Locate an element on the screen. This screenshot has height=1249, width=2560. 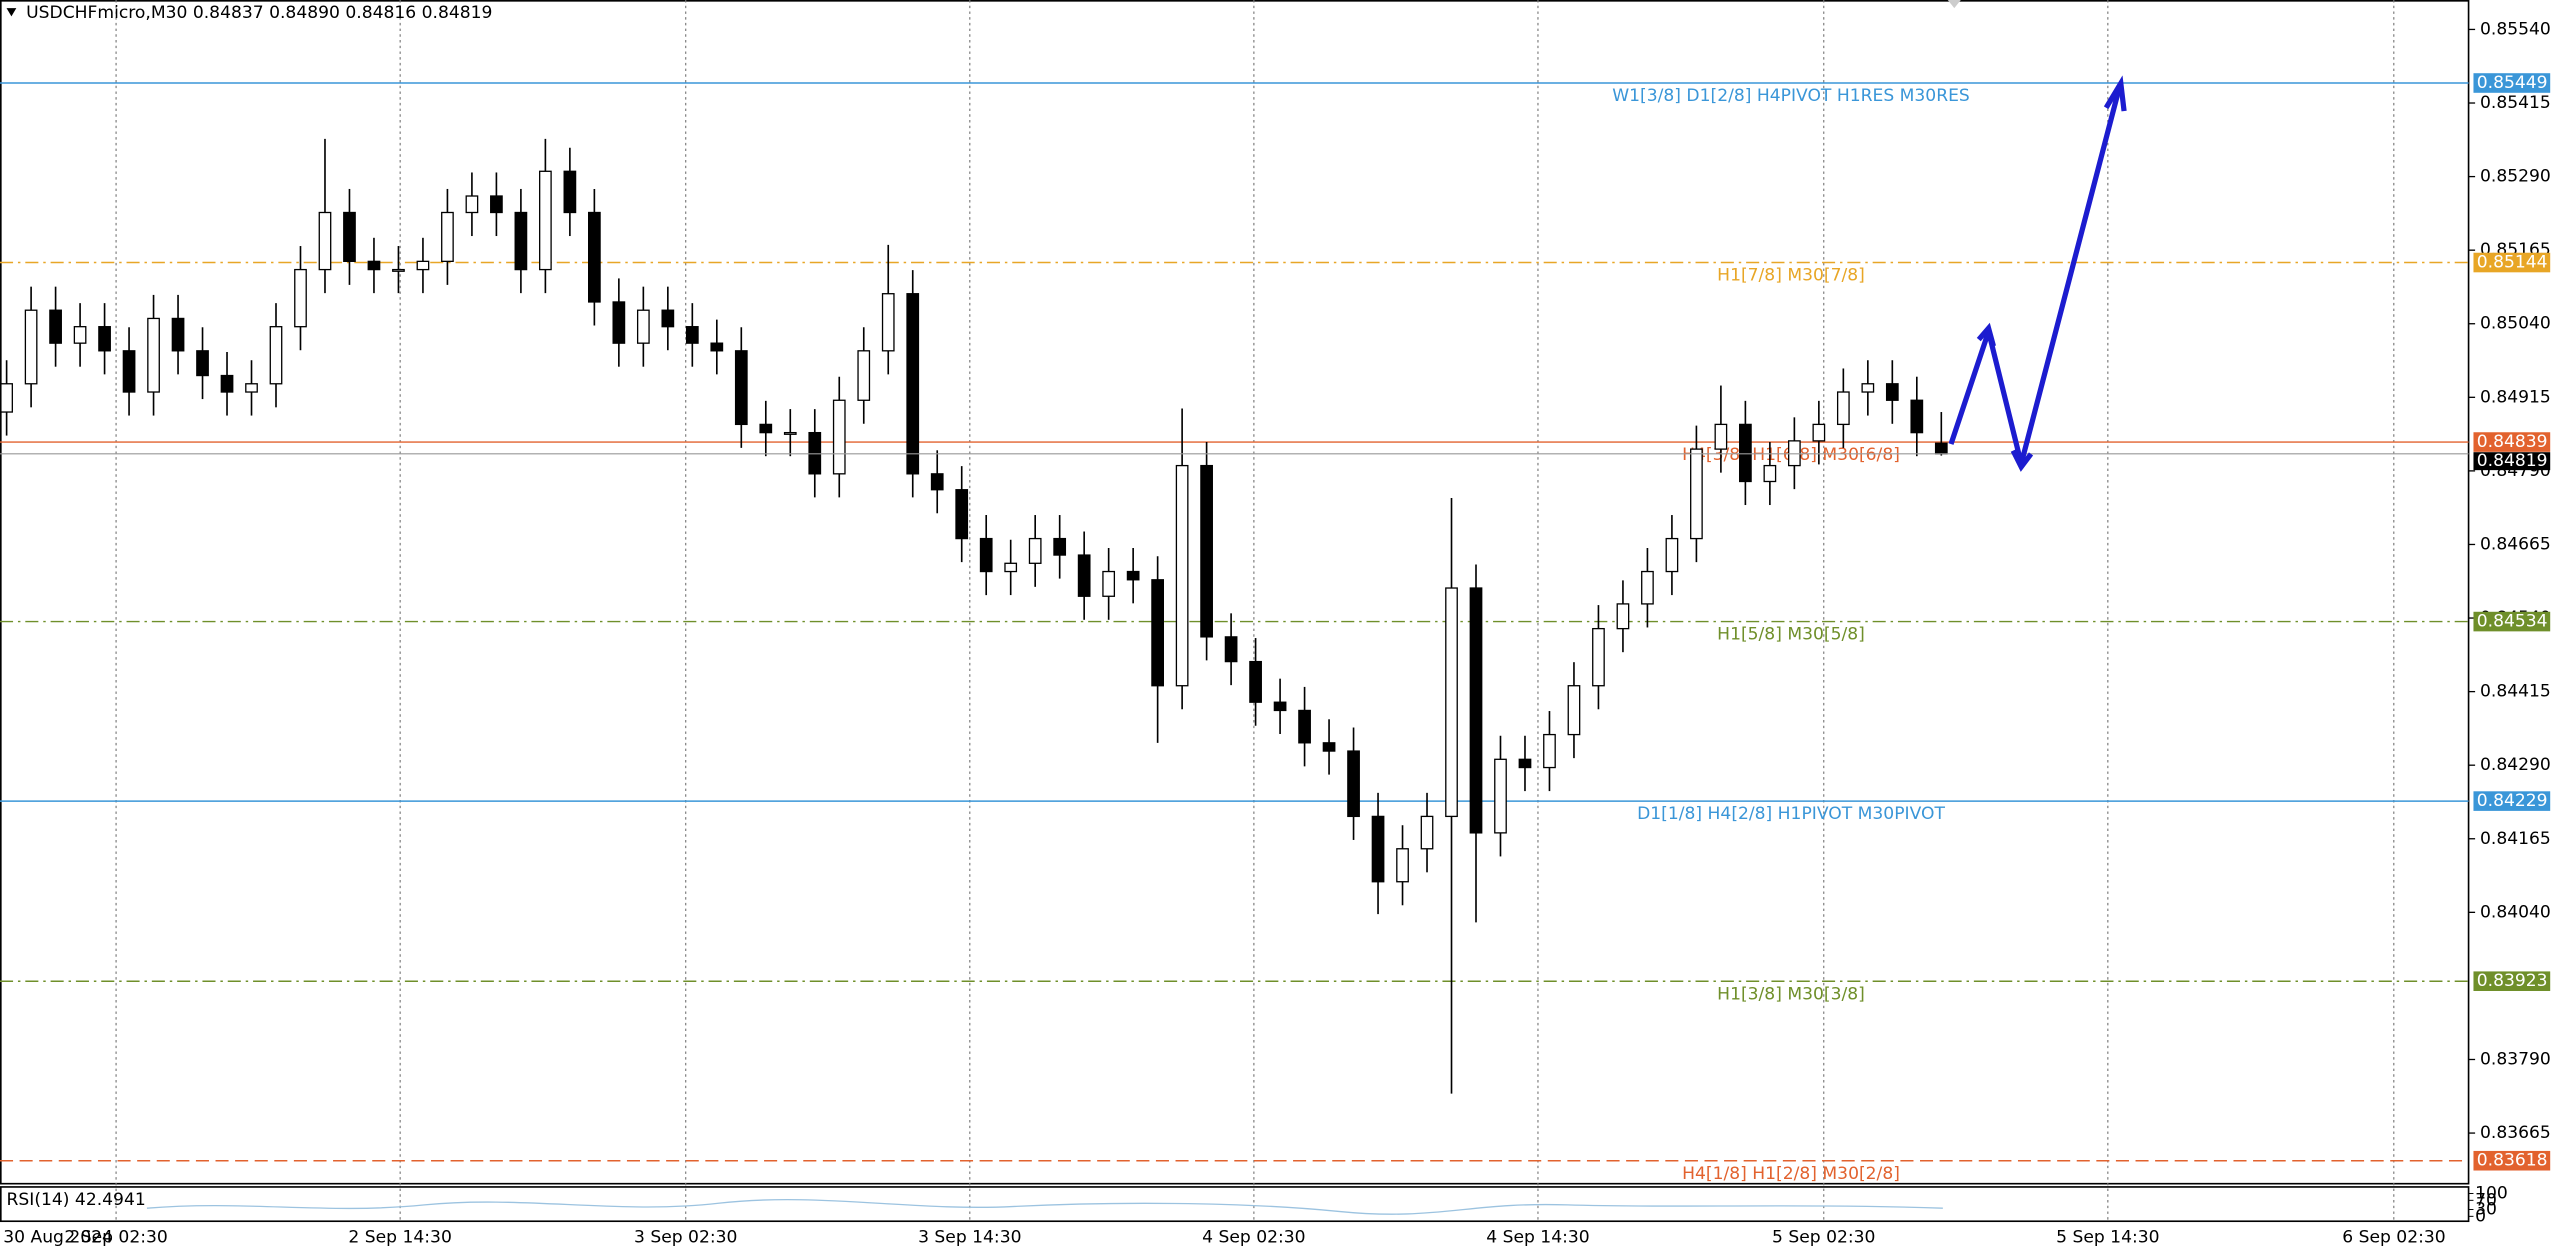
y-tick-label: 0.84665 is located at coordinates (2515, 544).